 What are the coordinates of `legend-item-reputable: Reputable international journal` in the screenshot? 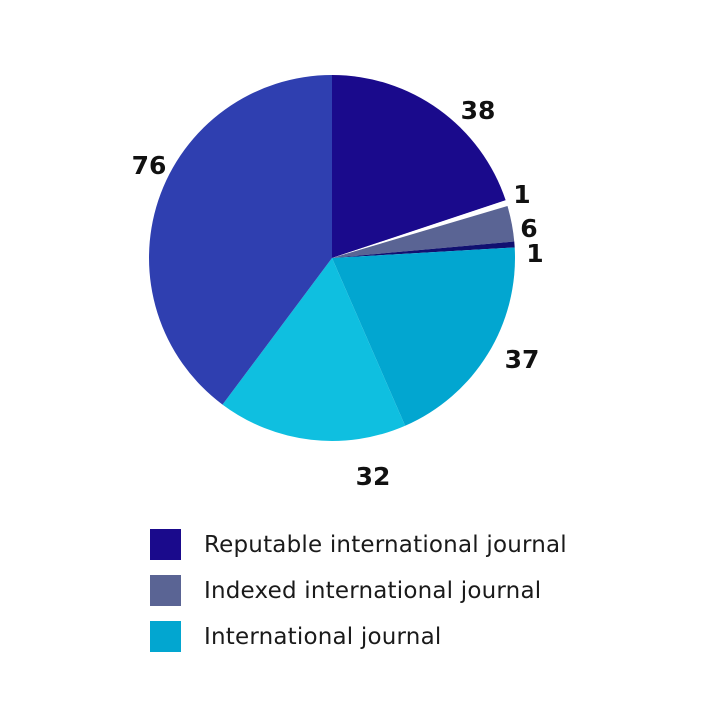 It's located at (358, 544).